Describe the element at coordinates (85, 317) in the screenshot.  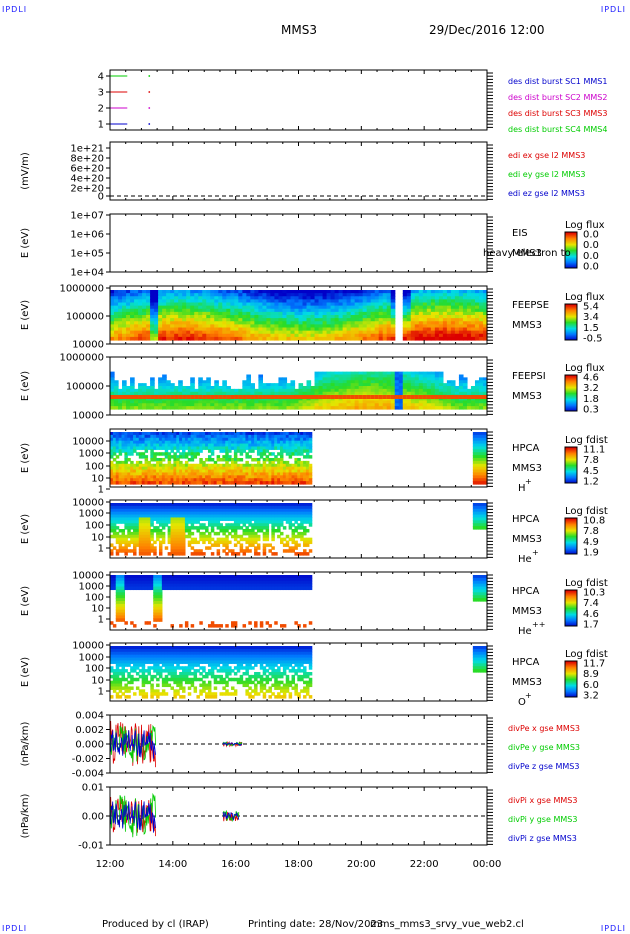
I see `y-tick-label-feepse: 100000` at that location.